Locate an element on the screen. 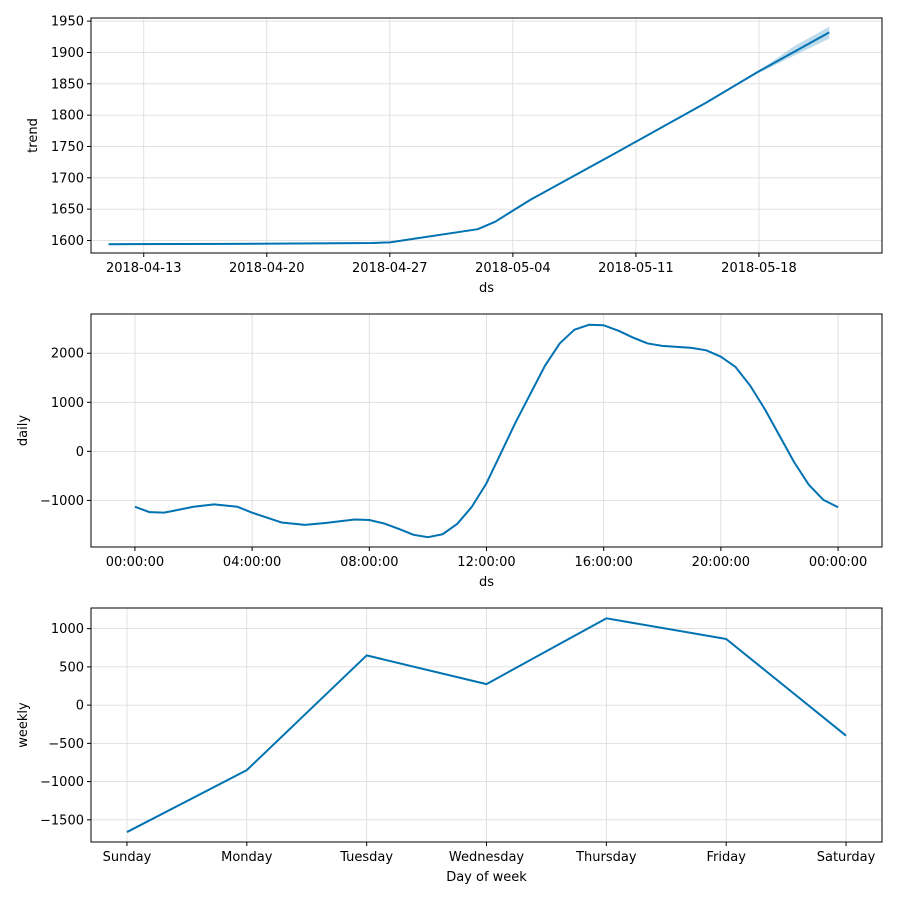  y-tick-label: 1750 is located at coordinates (67, 147).